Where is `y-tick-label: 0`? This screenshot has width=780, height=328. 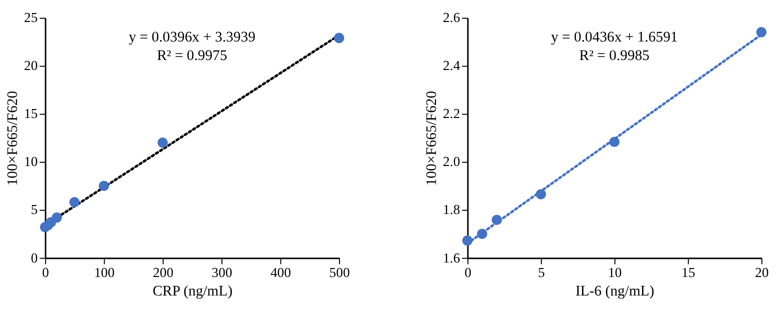
y-tick-label: 0 is located at coordinates (34, 258).